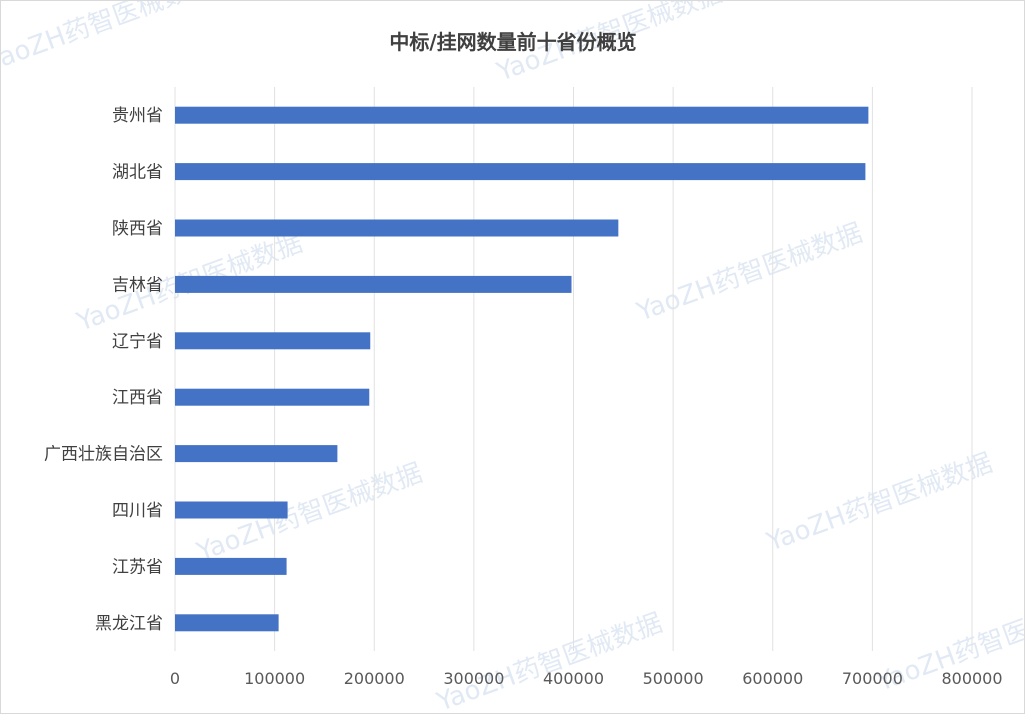 This screenshot has width=1025, height=714. What do you see at coordinates (129, 624) in the screenshot?
I see `category-label: 黑龙江省` at bounding box center [129, 624].